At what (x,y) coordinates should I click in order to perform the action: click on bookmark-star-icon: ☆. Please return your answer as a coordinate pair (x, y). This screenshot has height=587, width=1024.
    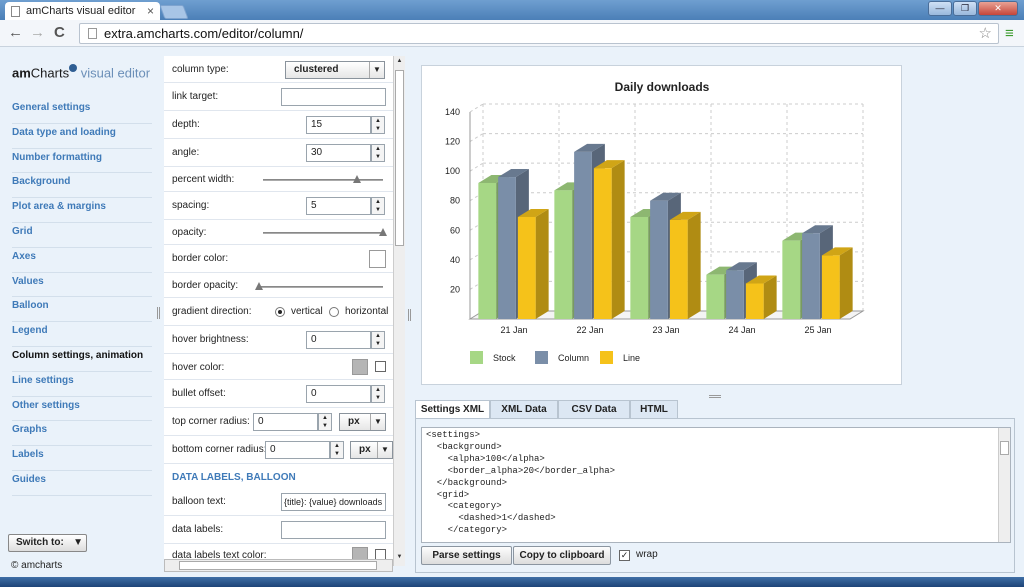
    Looking at the image, I should click on (985, 33).